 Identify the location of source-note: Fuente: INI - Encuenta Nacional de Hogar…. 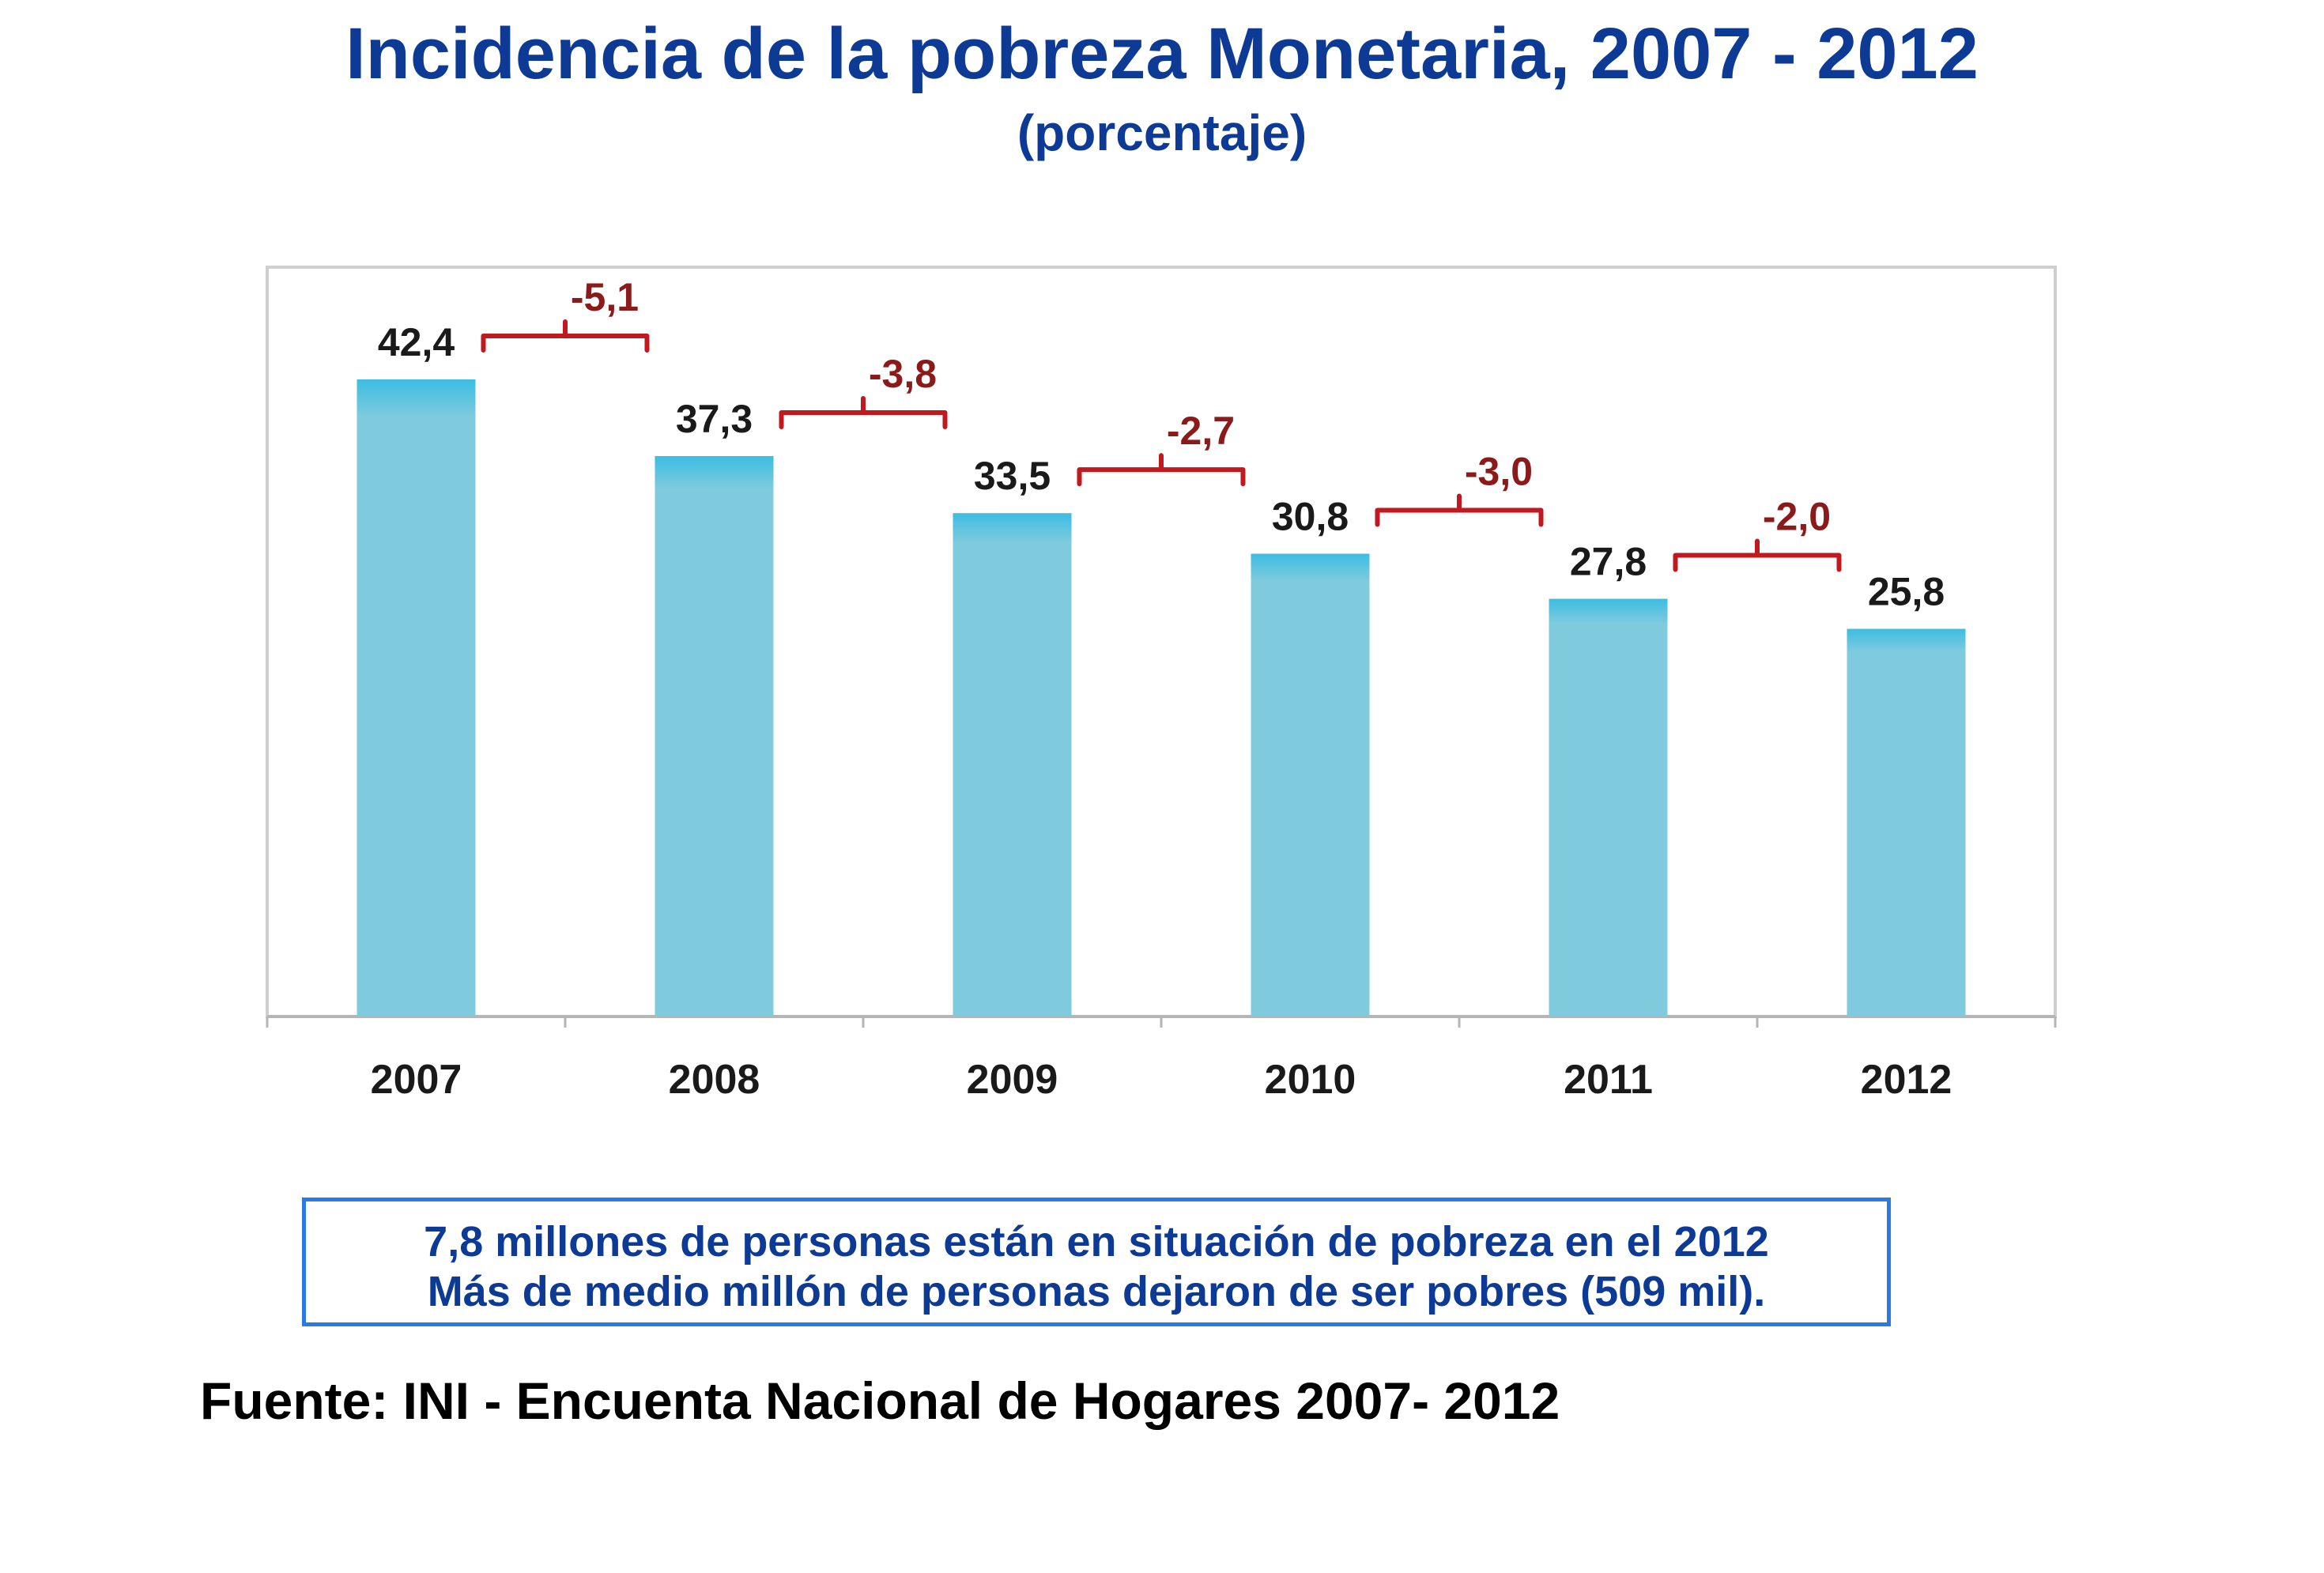
(880, 1400).